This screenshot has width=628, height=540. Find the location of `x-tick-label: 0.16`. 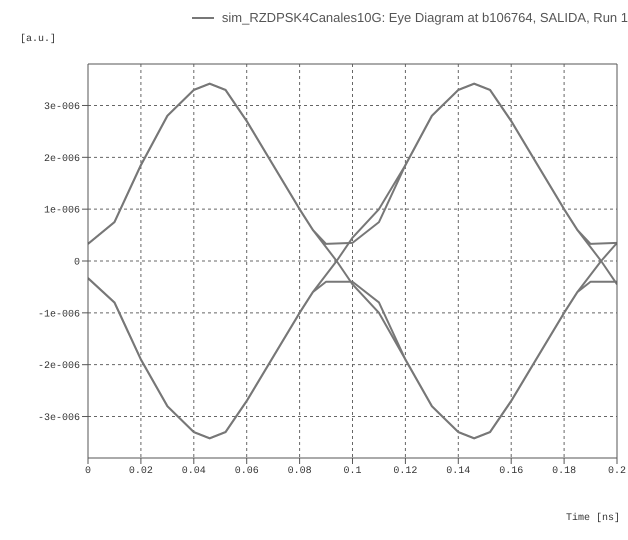

x-tick-label: 0.16 is located at coordinates (511, 472).